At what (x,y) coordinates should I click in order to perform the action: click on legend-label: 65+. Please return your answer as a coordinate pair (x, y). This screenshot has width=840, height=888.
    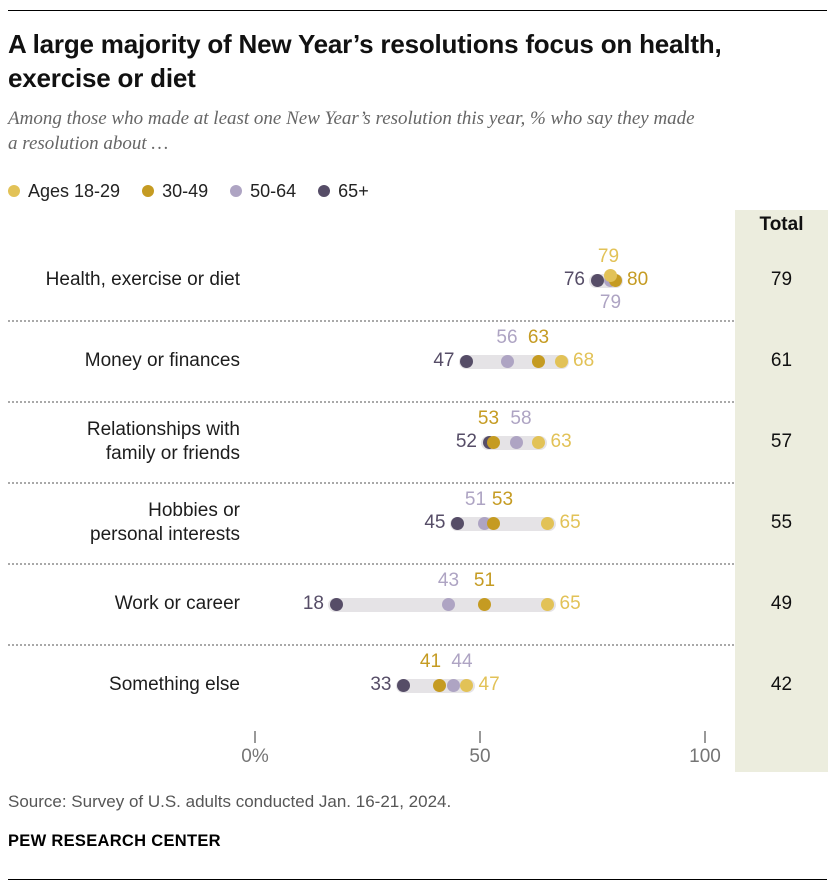
    Looking at the image, I should click on (353, 190).